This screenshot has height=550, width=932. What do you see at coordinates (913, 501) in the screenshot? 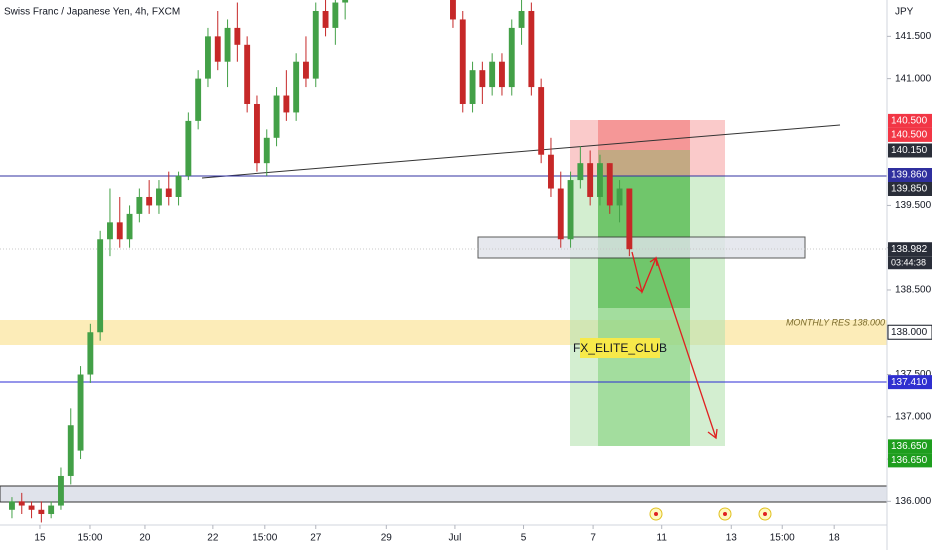
I see `y-tick-label: 136.000` at bounding box center [913, 501].